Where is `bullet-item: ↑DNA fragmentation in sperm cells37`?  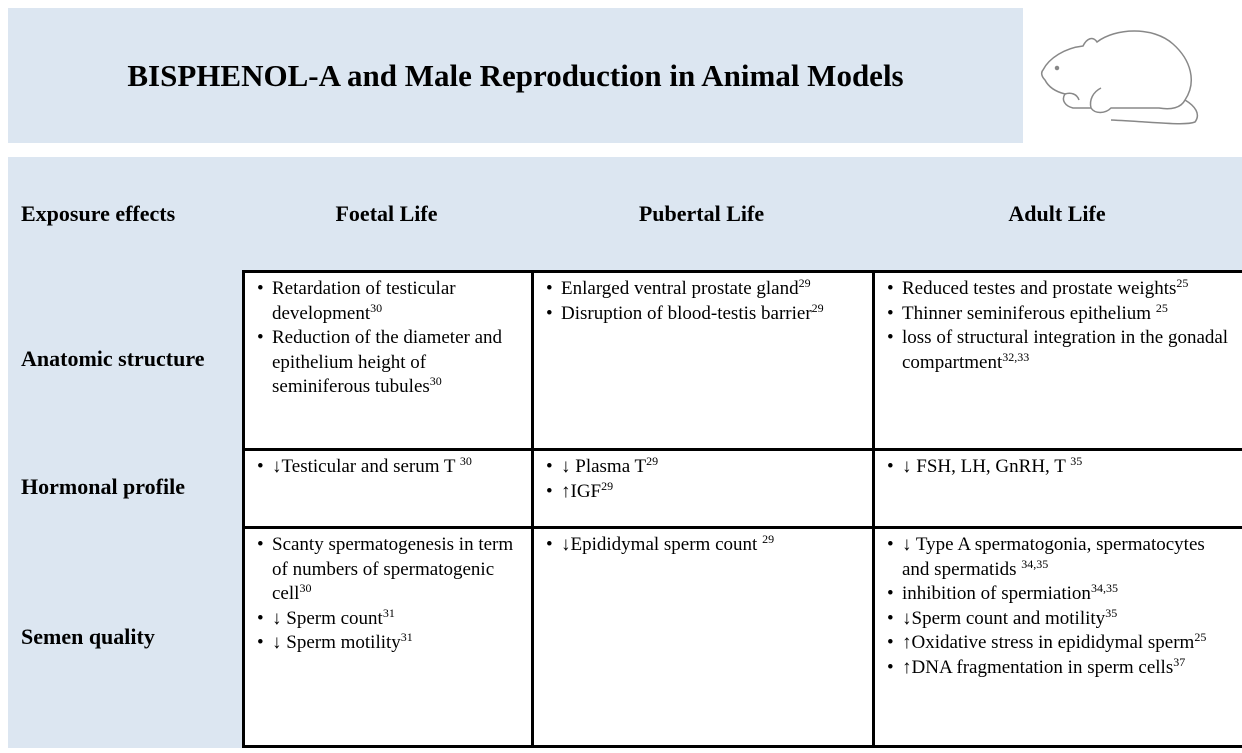 bullet-item: ↑DNA fragmentation in sperm cells37 is located at coordinates (1060, 668).